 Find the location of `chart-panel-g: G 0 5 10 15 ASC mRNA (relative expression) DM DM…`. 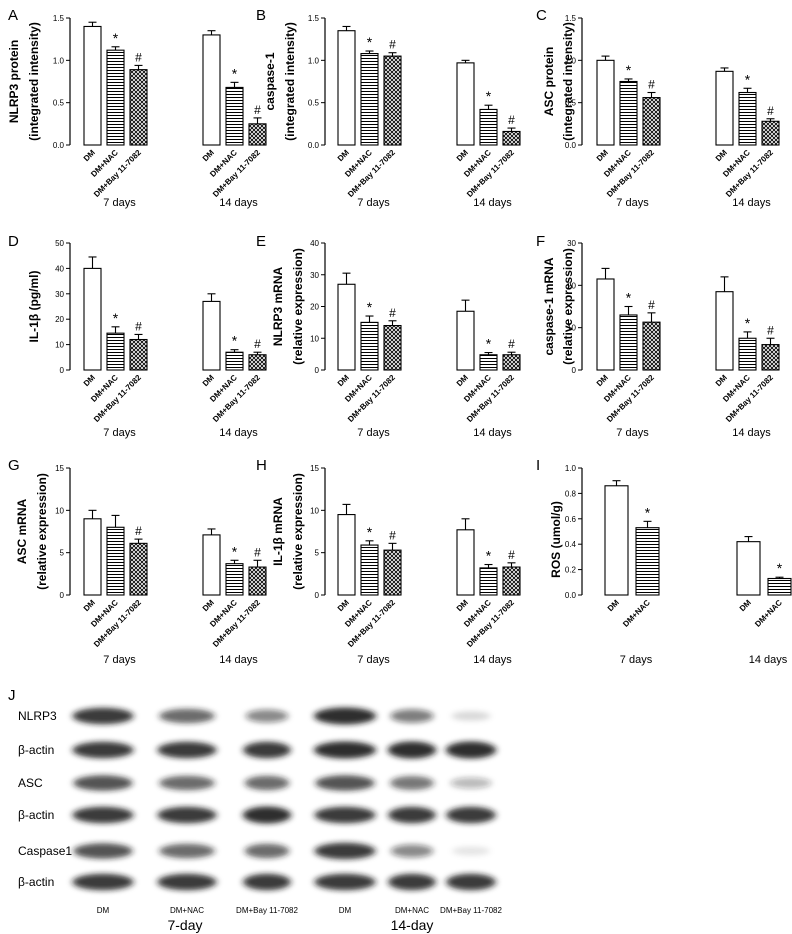

chart-panel-g: G 0 5 10 15 ASC mRNA (relative expression) DM DM… is located at coordinates (137, 561).